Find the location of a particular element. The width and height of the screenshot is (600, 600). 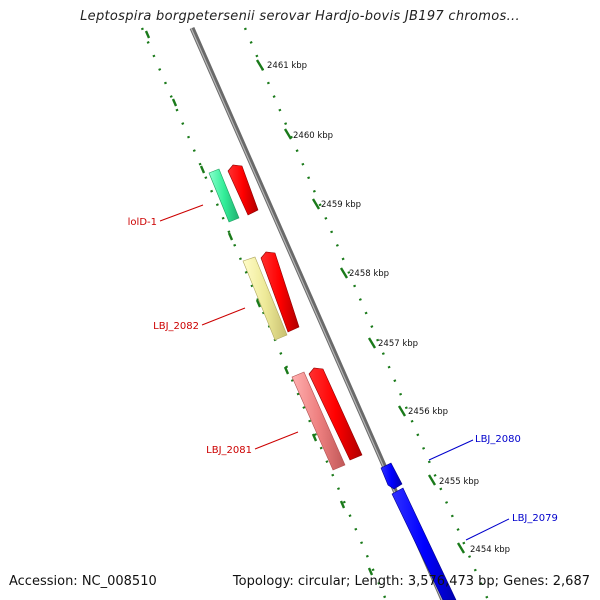

cog-box-LBJ_2082 is located at coordinates (265, 298).